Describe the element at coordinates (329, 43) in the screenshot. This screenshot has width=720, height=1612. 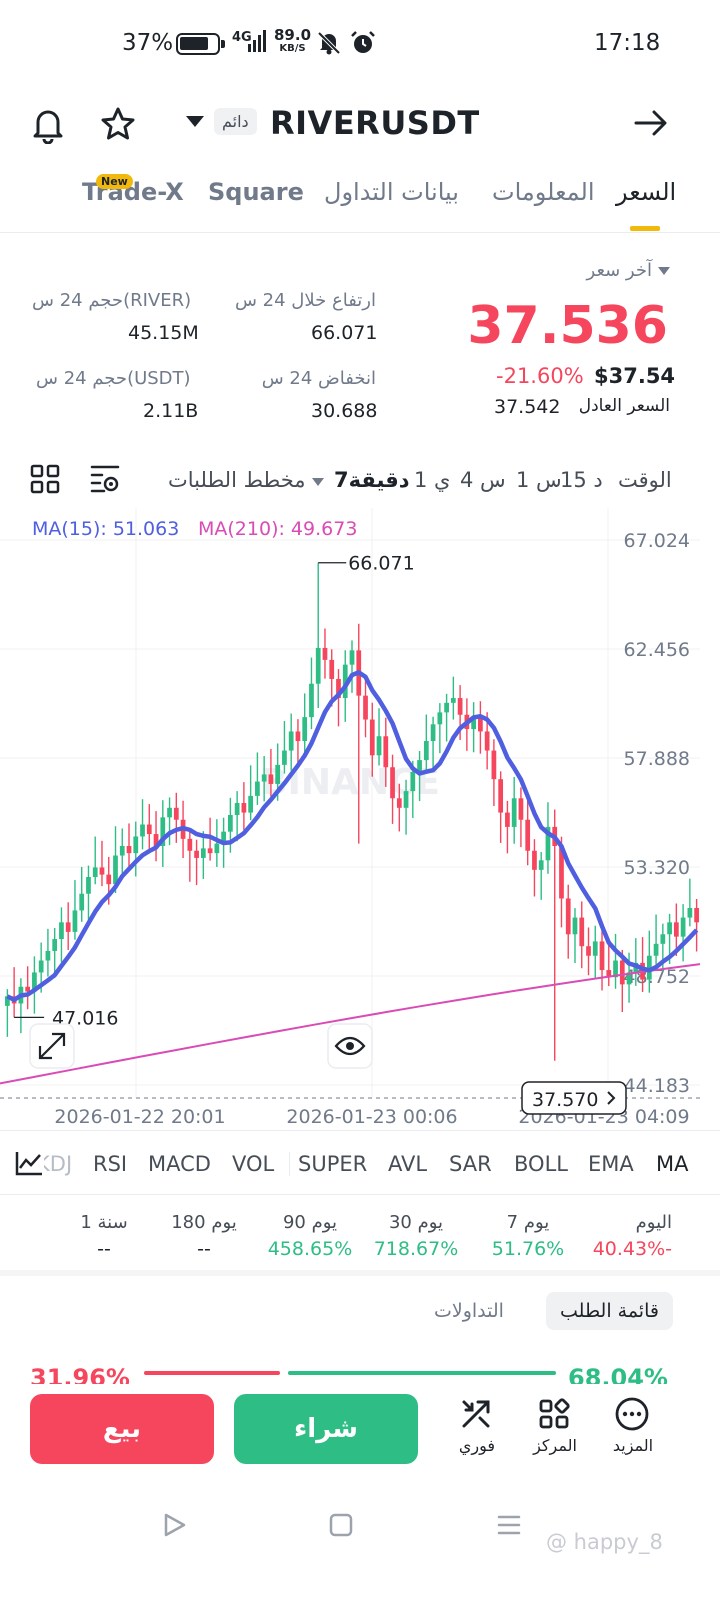
I see `mute-icon` at that location.